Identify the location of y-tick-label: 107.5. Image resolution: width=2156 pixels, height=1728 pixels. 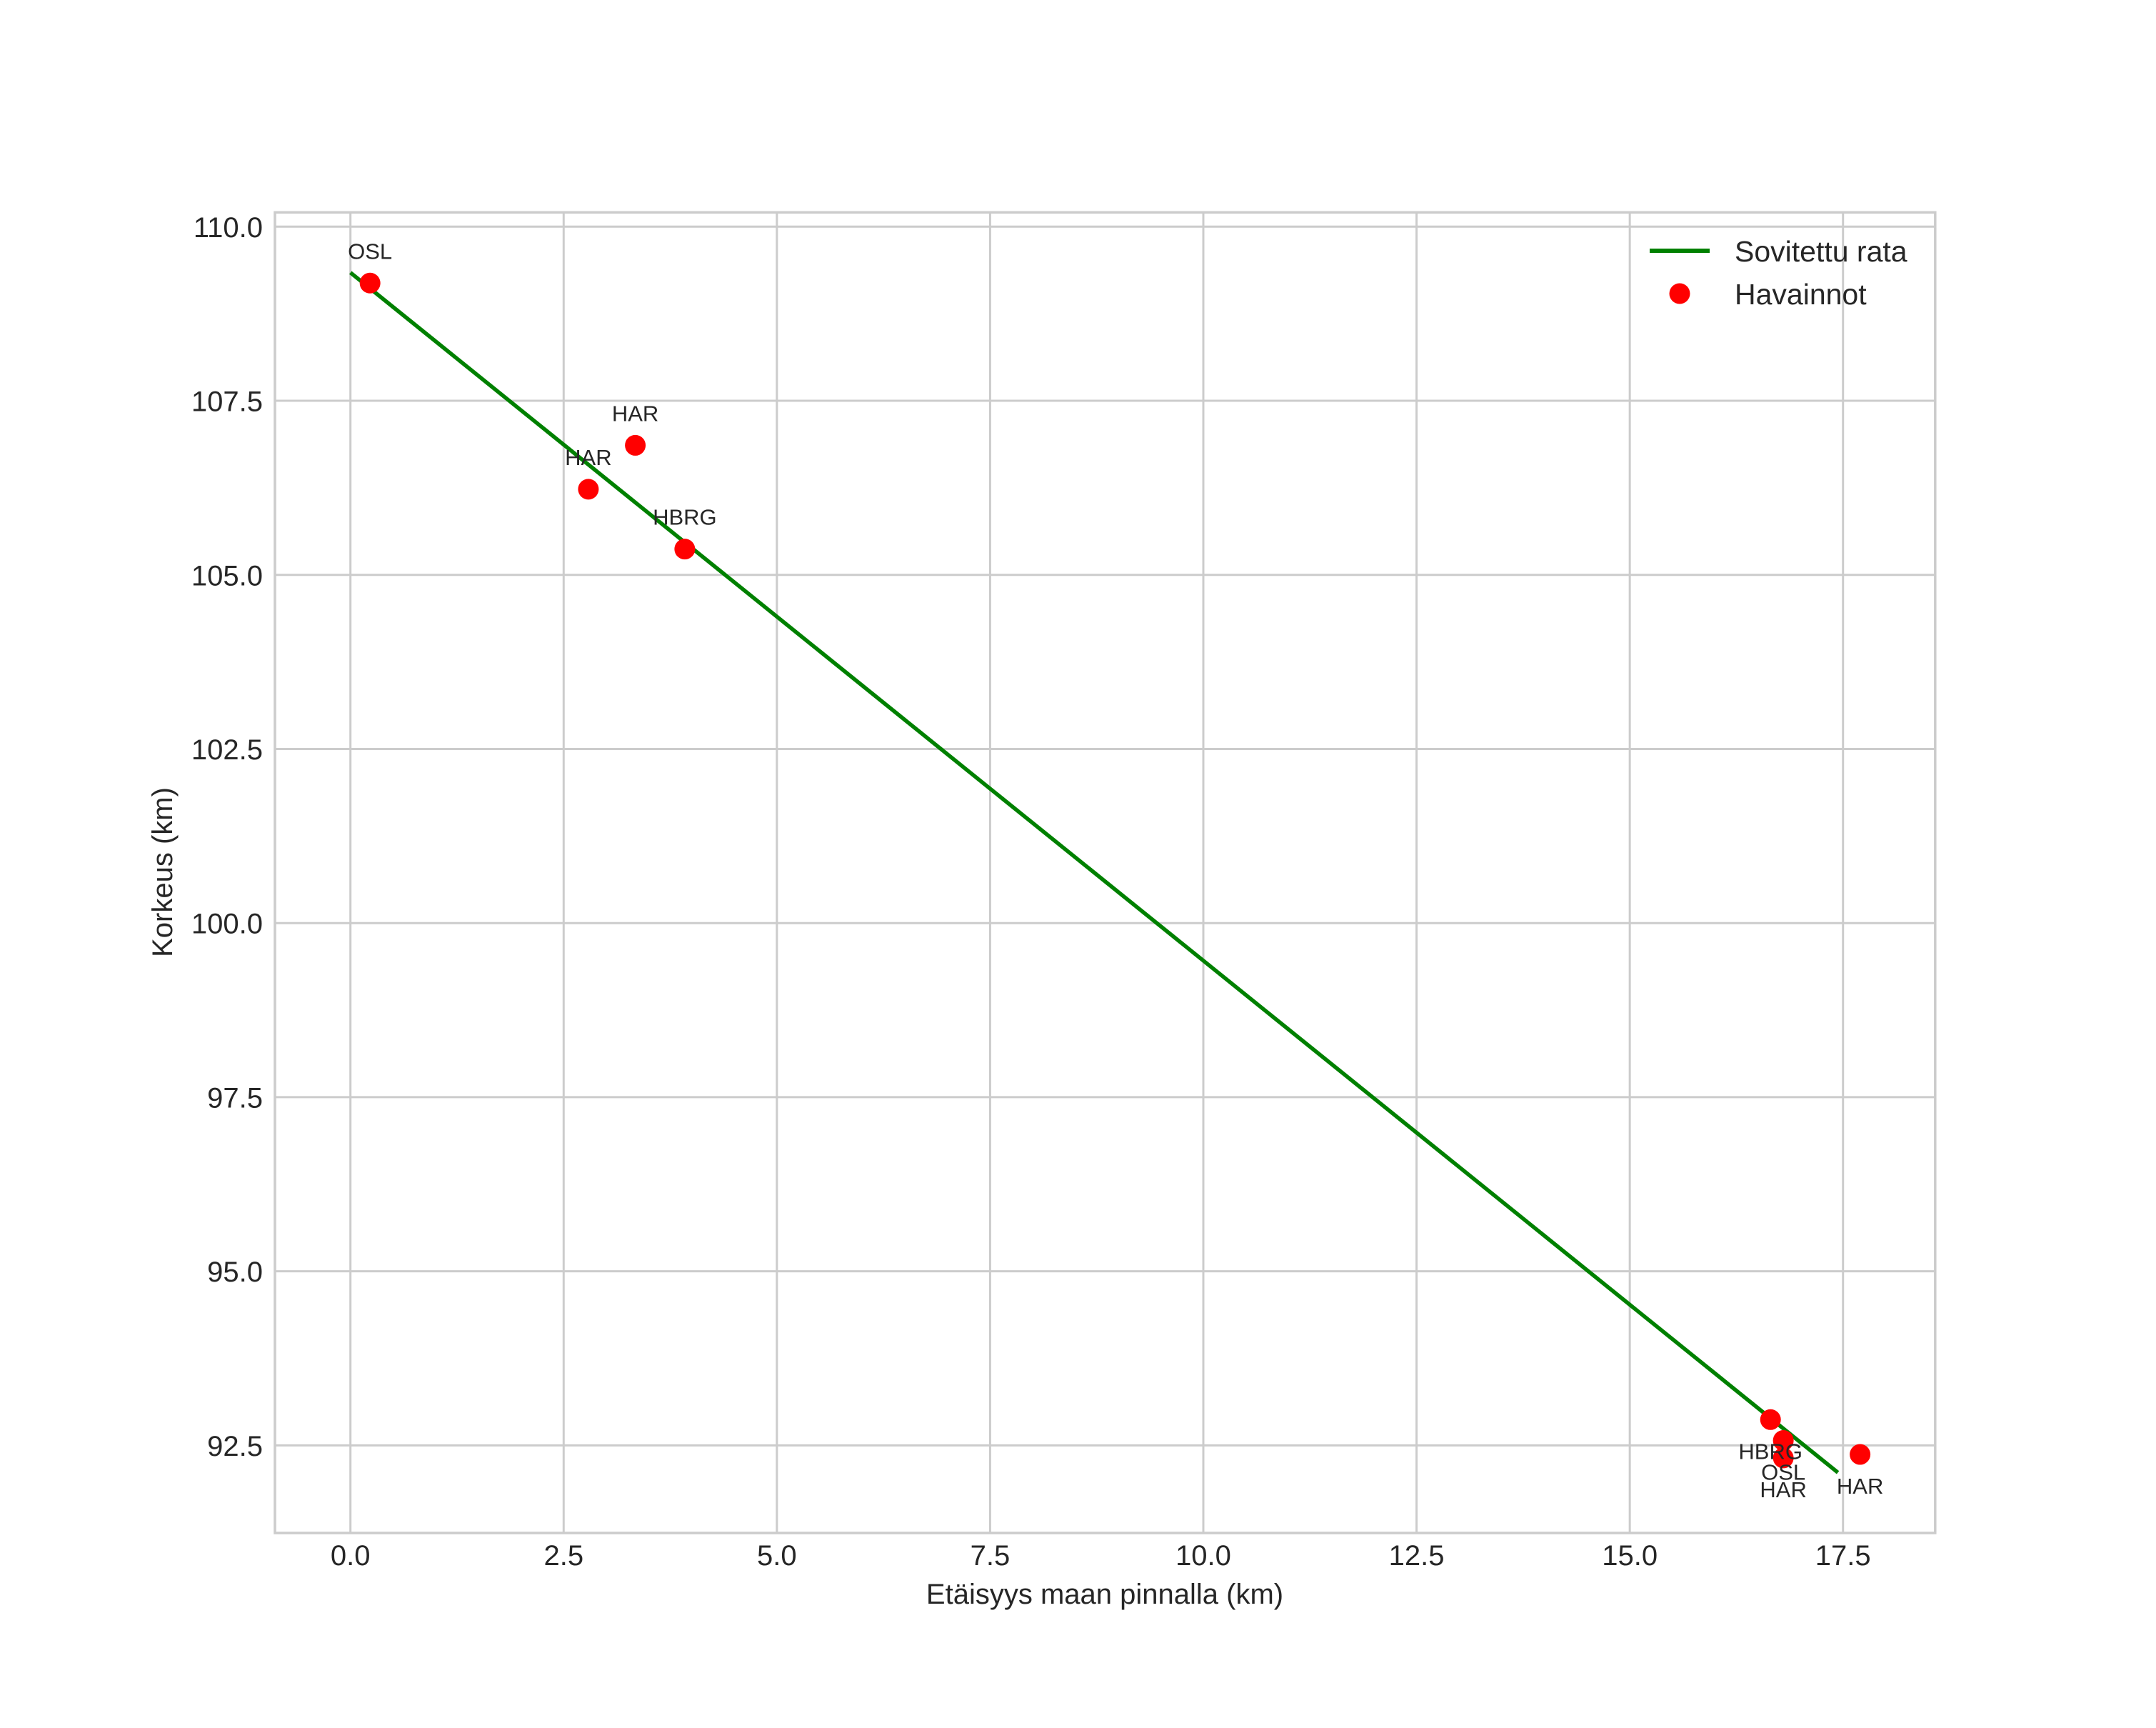
(227, 402).